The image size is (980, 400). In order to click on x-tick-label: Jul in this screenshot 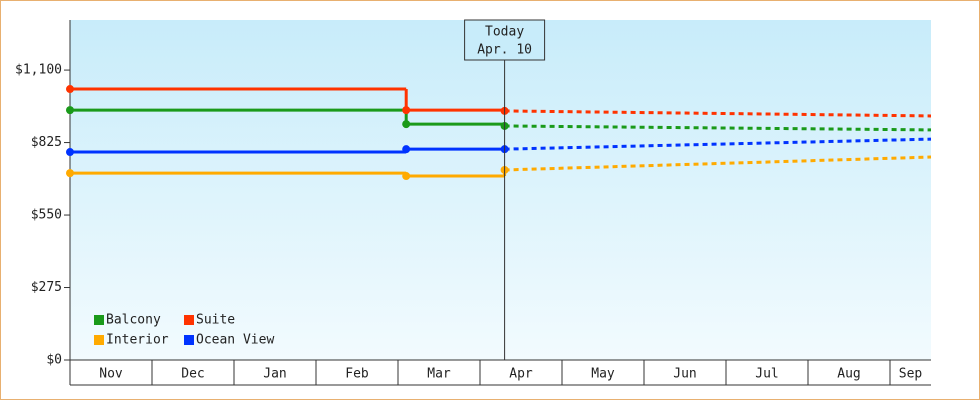, I will do `click(766, 374)`.